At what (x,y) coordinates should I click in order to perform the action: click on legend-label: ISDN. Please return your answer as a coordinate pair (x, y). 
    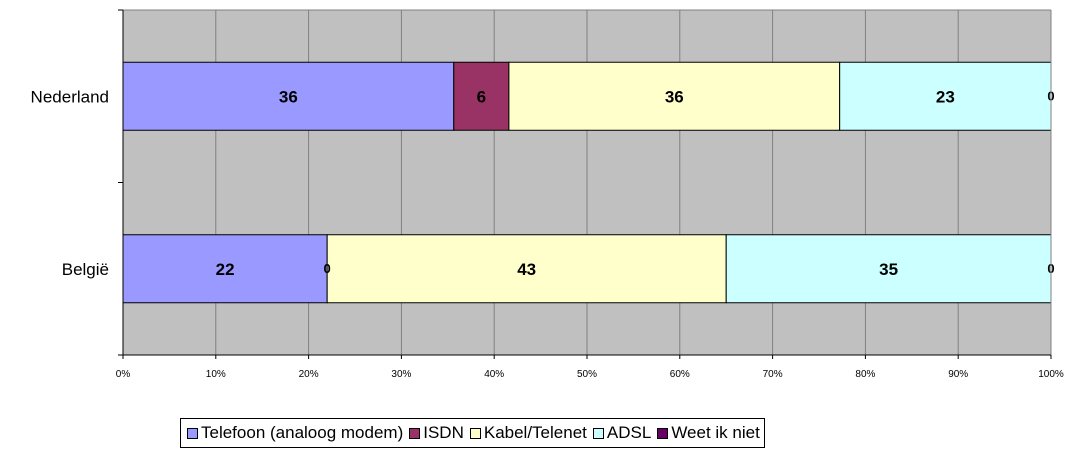
    Looking at the image, I should click on (443, 432).